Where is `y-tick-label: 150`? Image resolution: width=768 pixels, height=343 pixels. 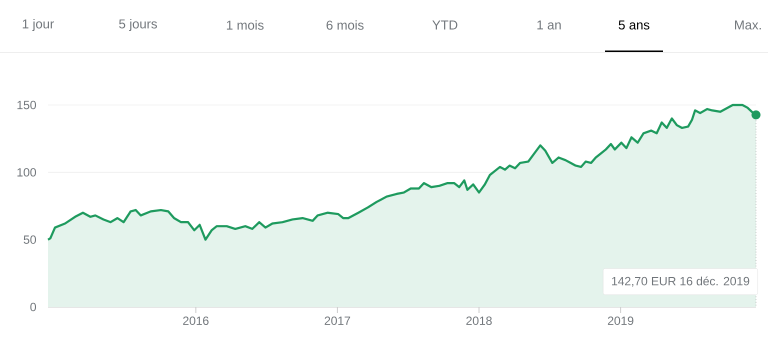 y-tick-label: 150 is located at coordinates (26, 105).